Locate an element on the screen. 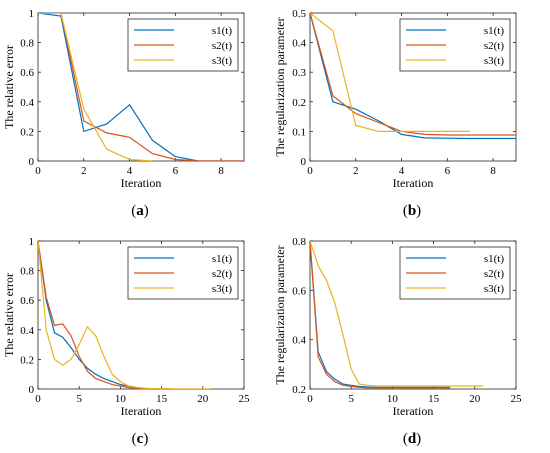  panel-c-xtick-label: 25 is located at coordinates (245, 399).